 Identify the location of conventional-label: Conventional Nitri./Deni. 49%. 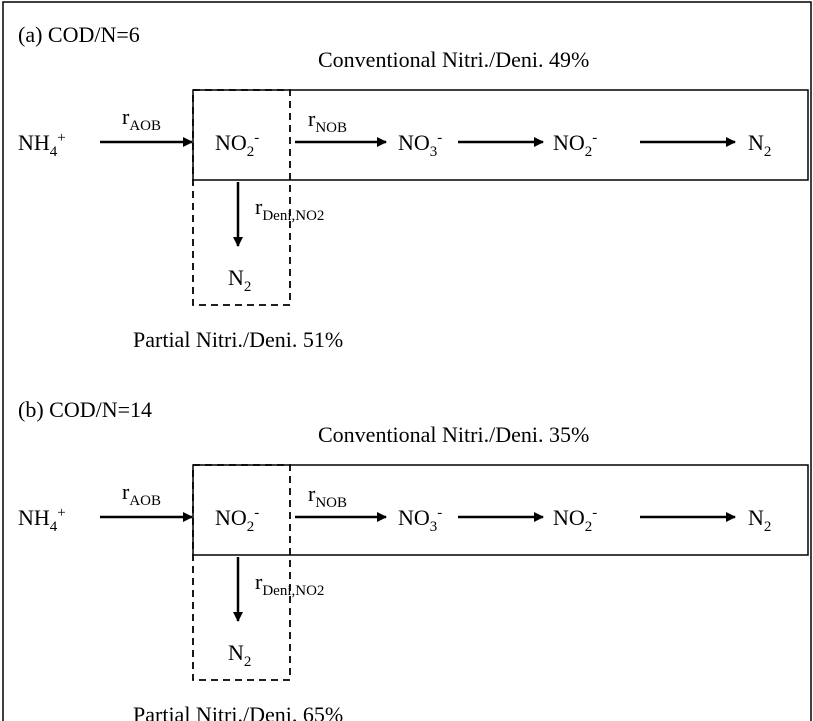
(453, 59).